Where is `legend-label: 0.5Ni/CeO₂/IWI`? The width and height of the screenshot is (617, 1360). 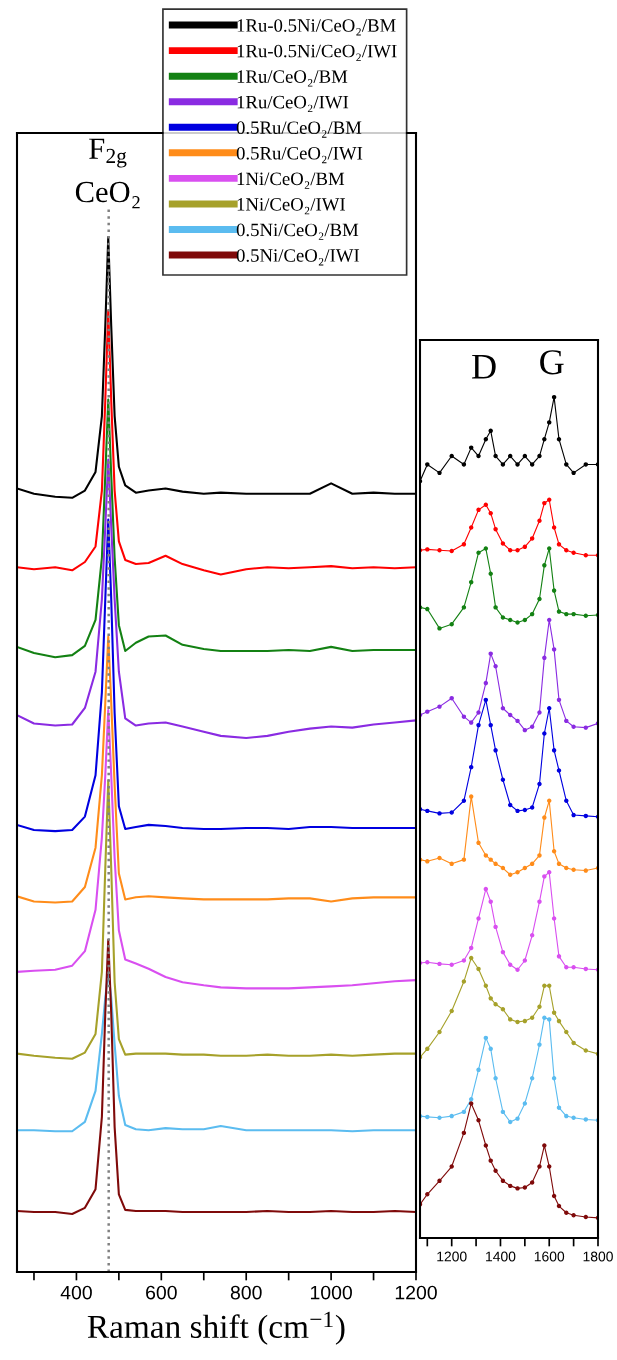 legend-label: 0.5Ni/CeO₂/IWI is located at coordinates (298, 257).